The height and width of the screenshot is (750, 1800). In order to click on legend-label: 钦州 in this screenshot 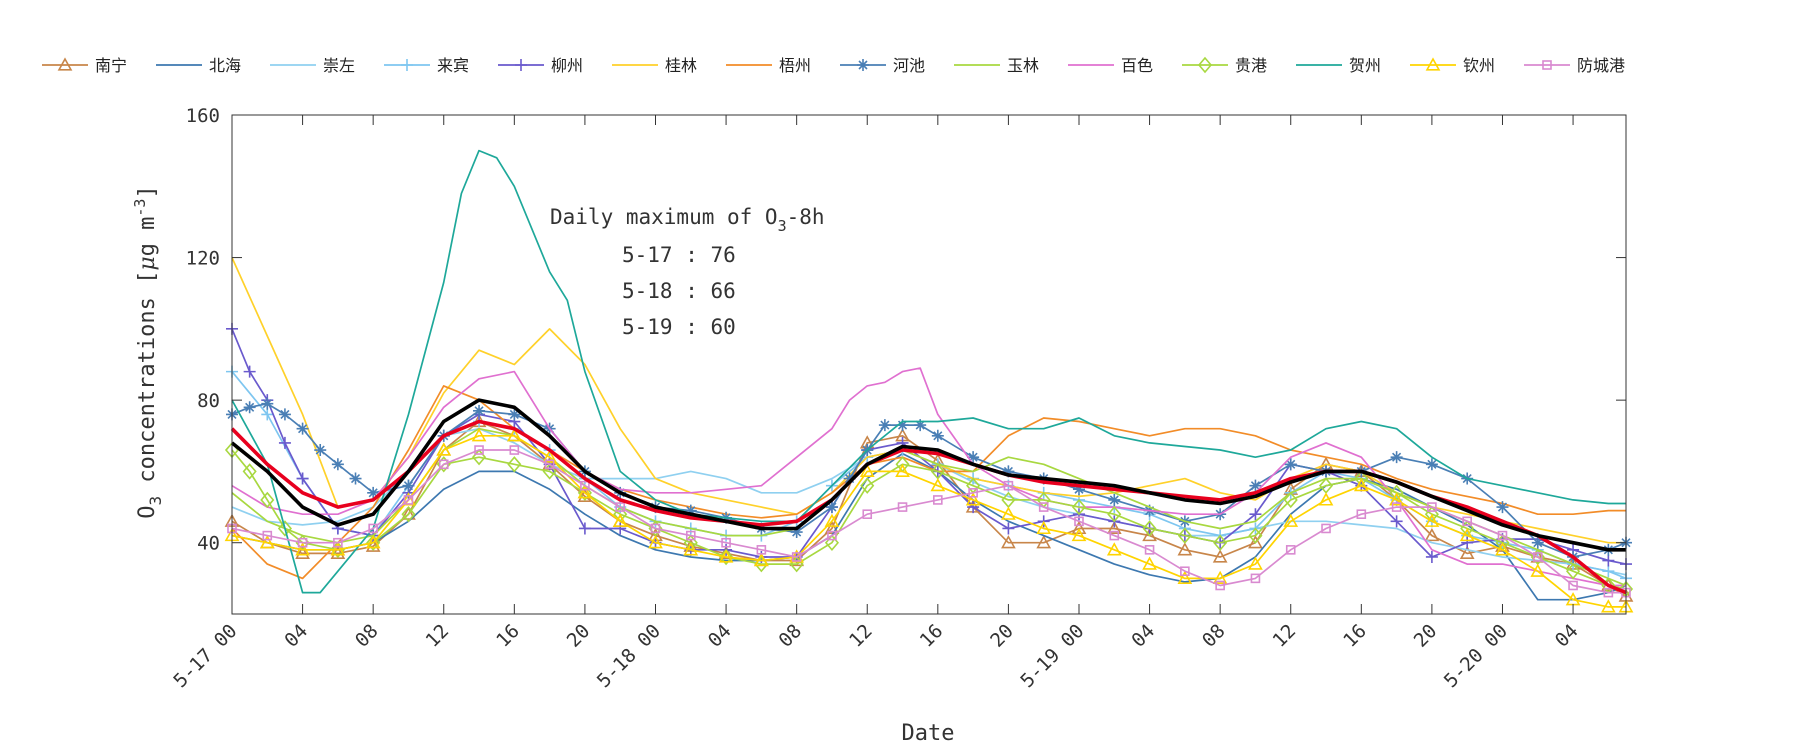, I will do `click(1479, 65)`.